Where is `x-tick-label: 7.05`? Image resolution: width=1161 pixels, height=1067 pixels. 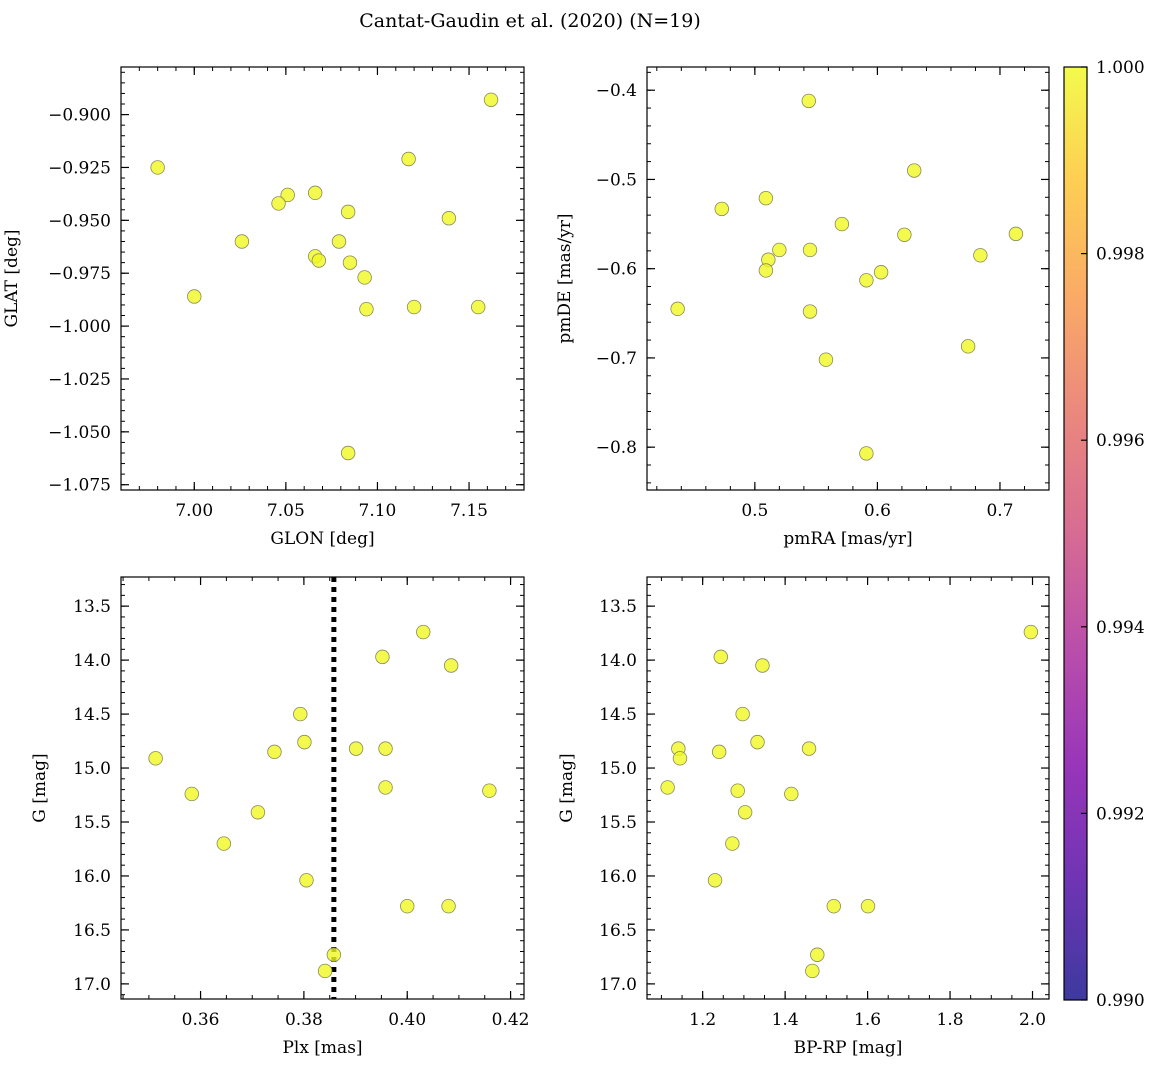
x-tick-label: 7.05 is located at coordinates (286, 511).